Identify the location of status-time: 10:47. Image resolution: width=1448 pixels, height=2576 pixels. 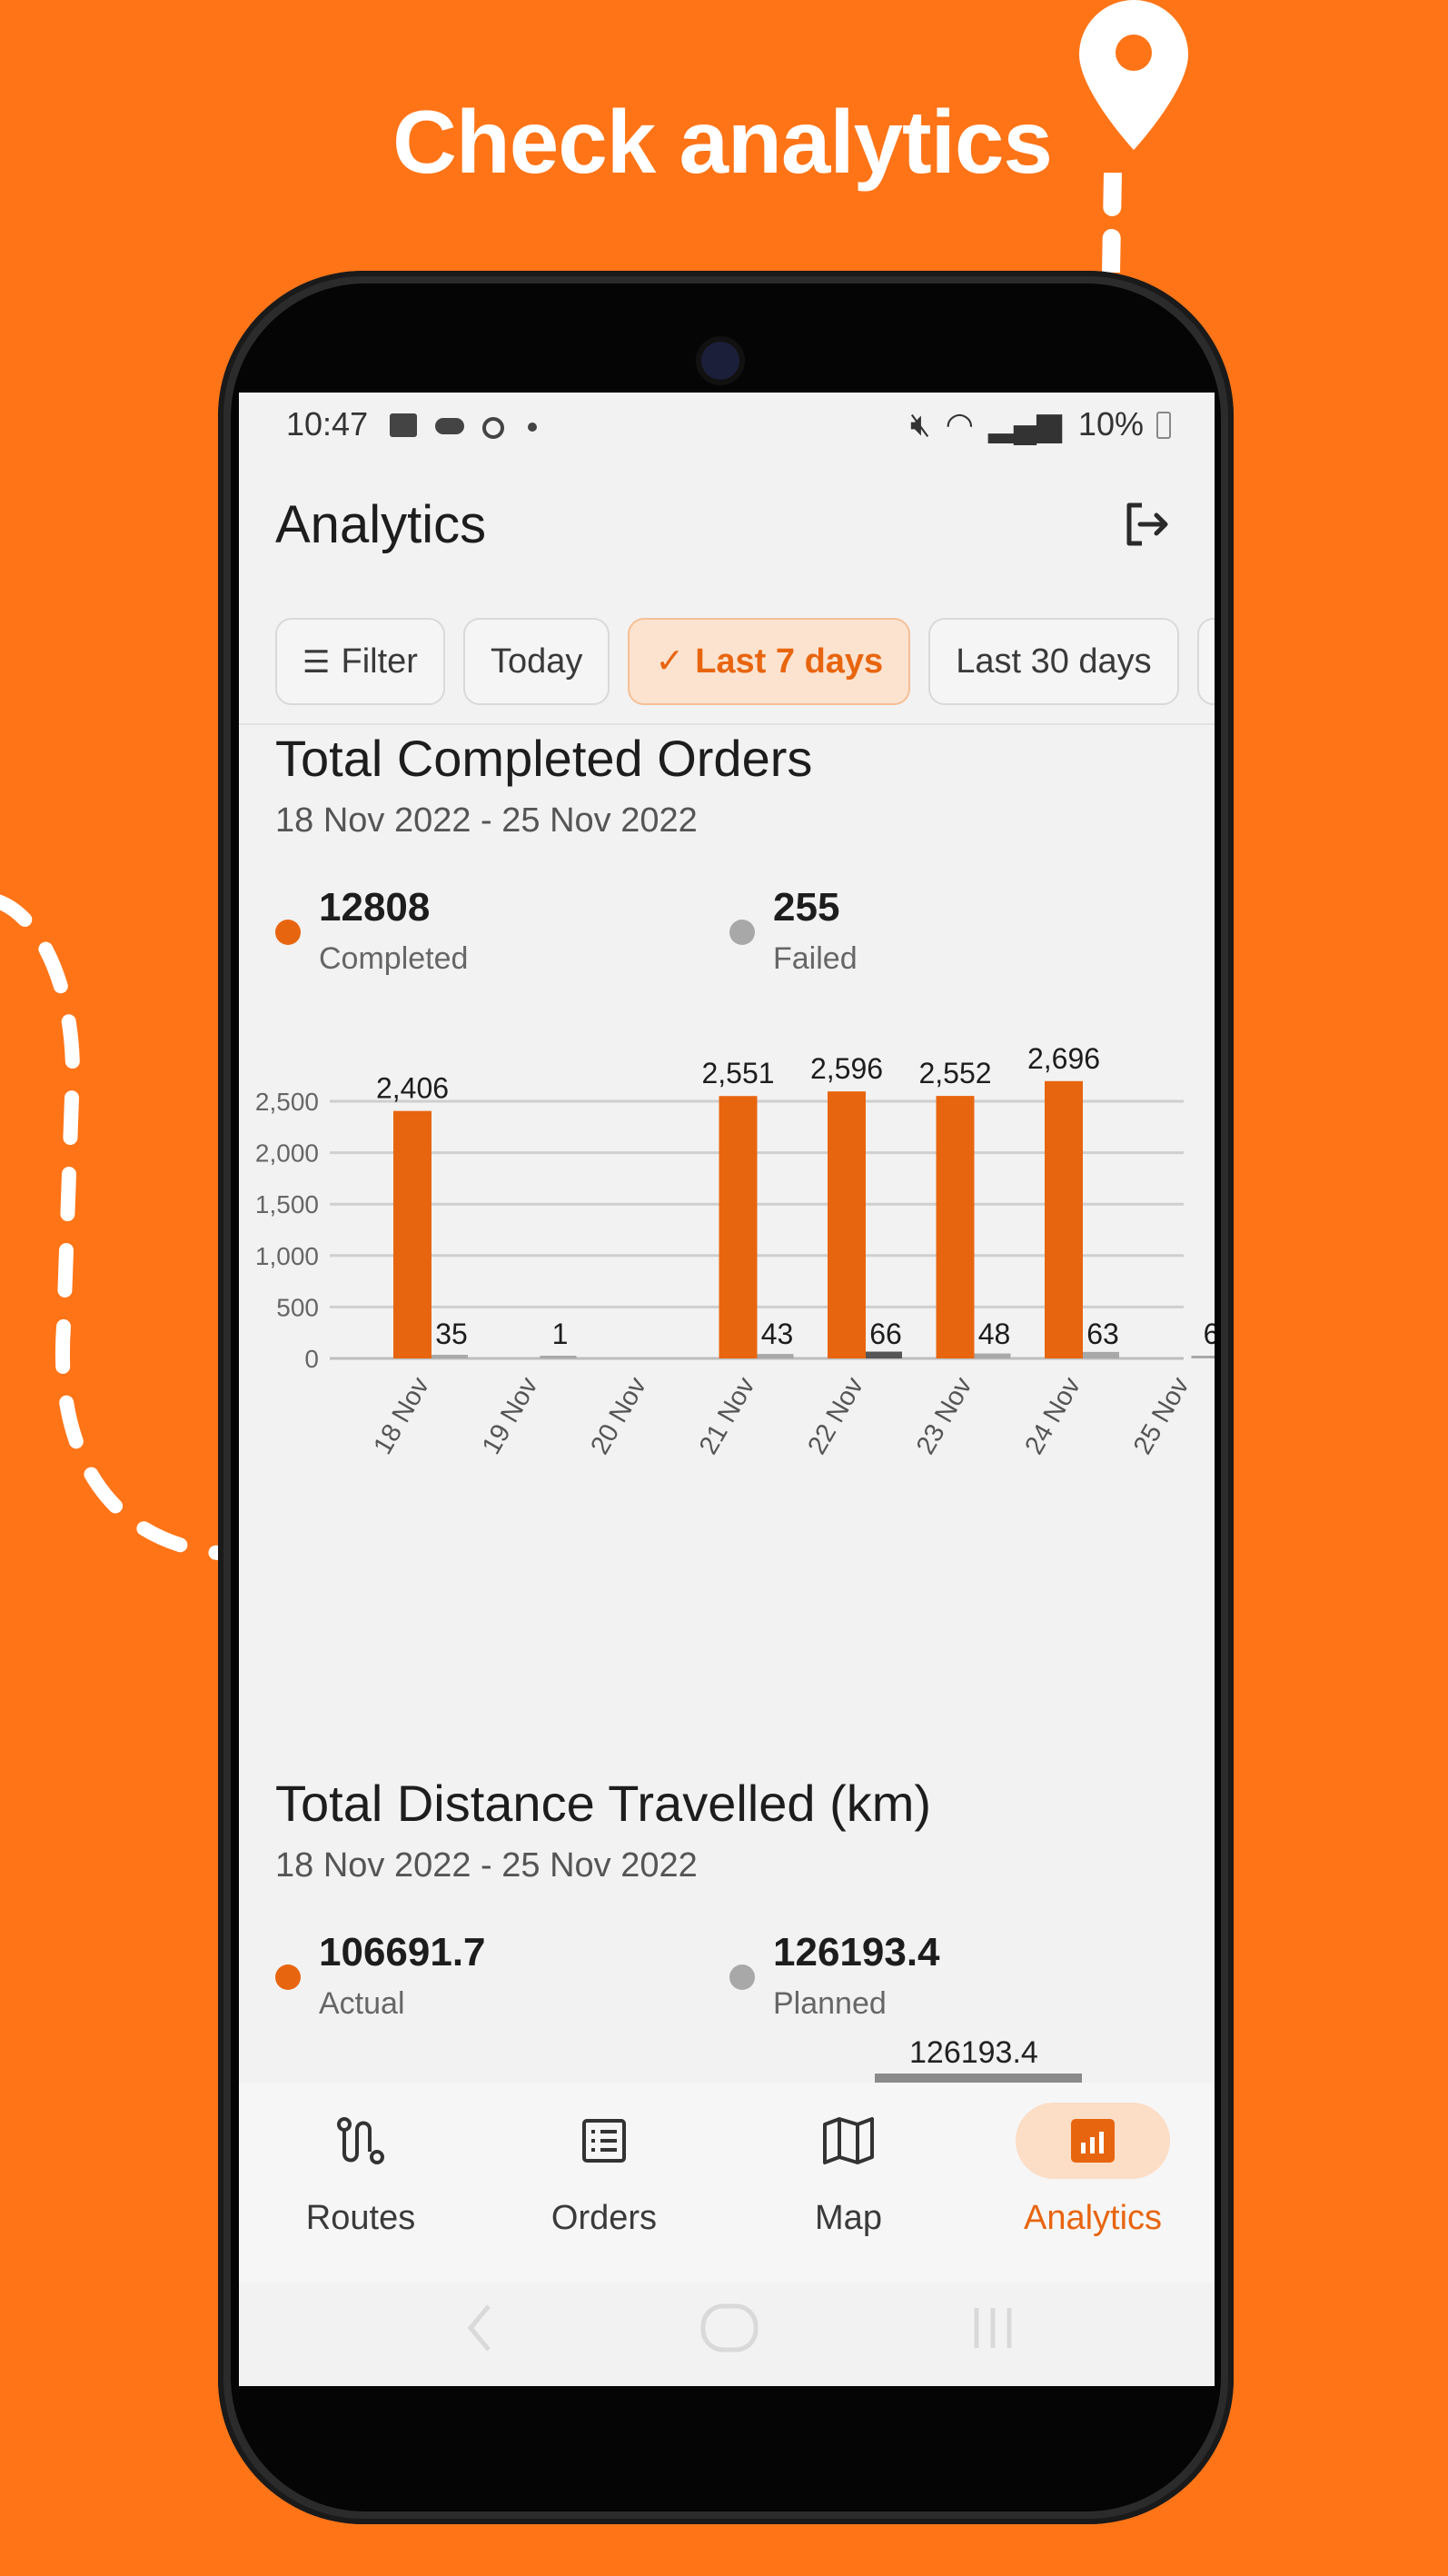
(412, 424).